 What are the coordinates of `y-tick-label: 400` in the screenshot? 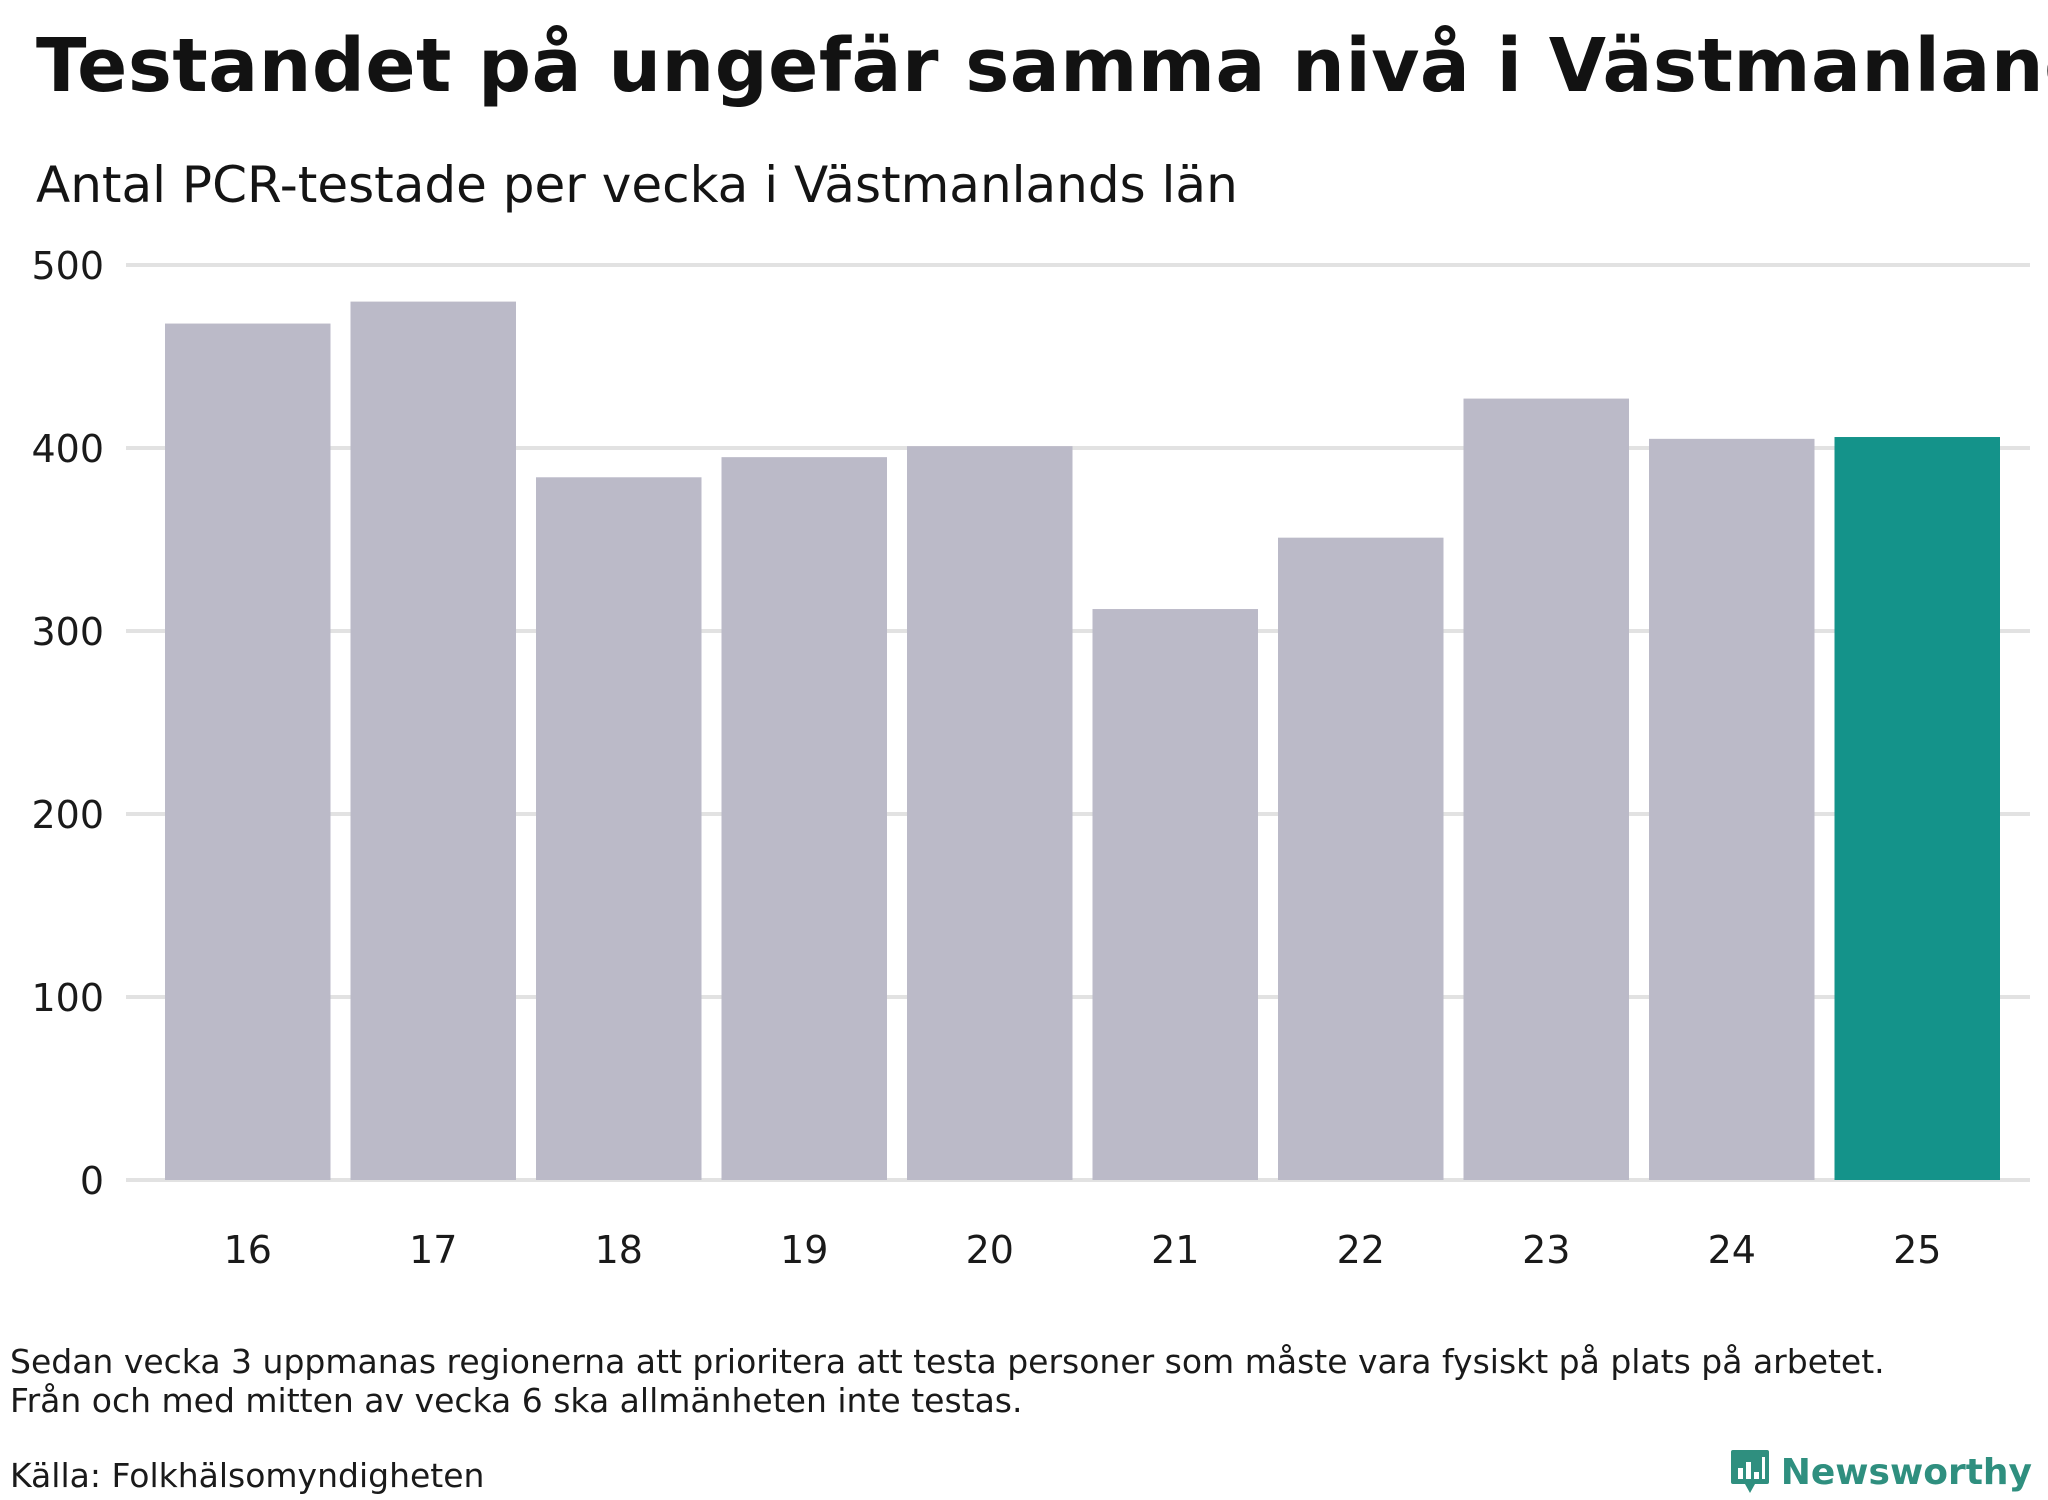 It's located at (67, 449).